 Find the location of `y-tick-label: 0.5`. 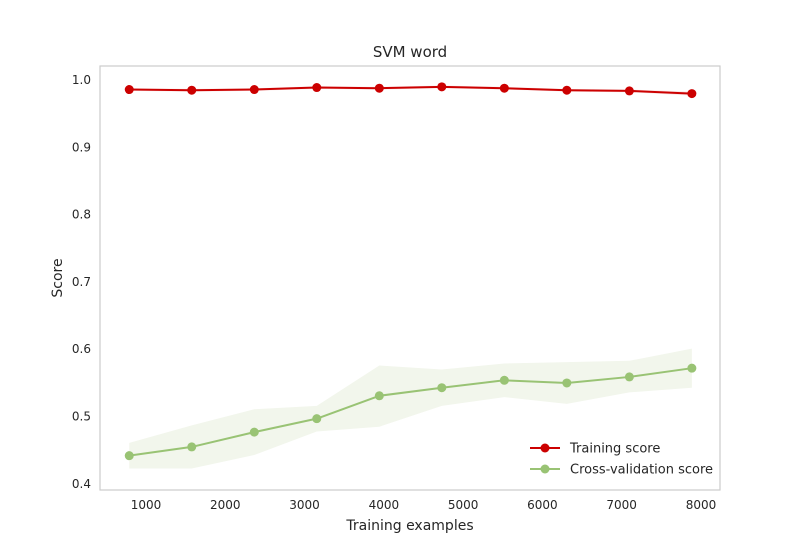

y-tick-label: 0.5 is located at coordinates (81, 416).